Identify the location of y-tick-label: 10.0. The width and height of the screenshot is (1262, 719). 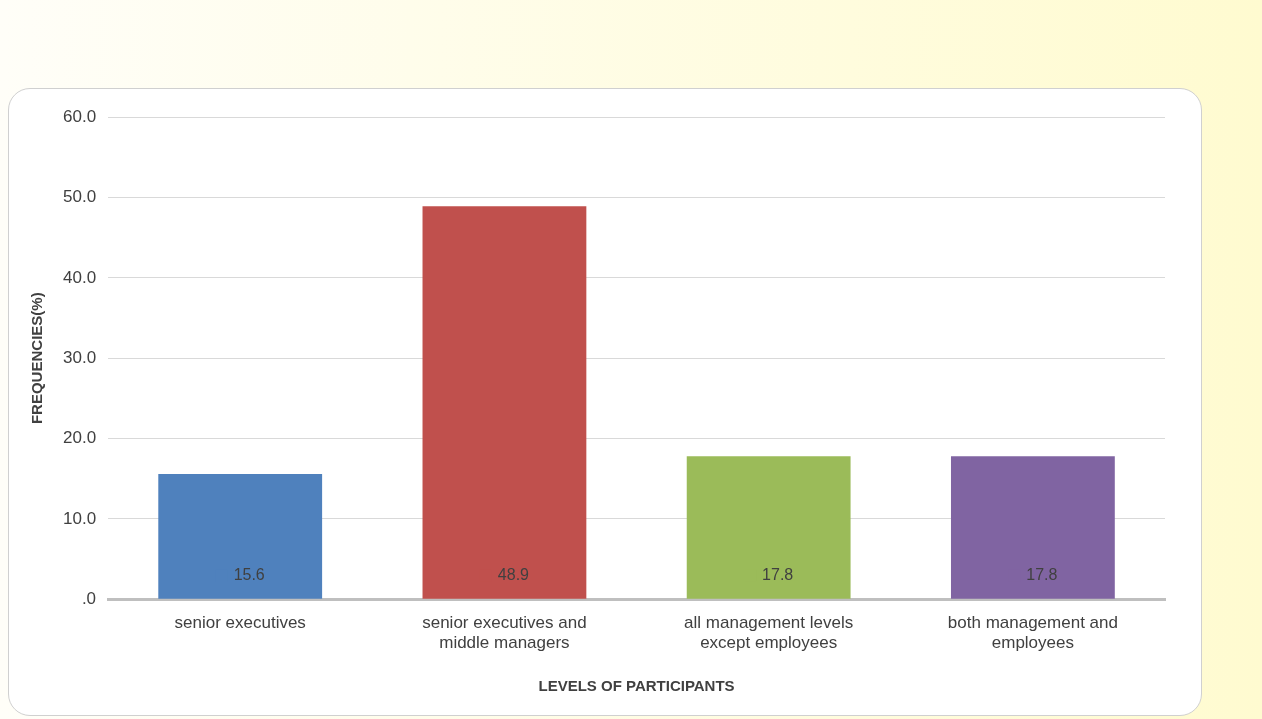
(79, 518).